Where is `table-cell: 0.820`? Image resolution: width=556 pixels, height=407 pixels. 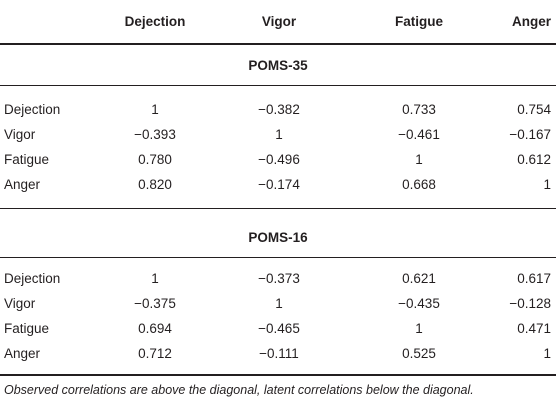 table-cell: 0.820 is located at coordinates (155, 184).